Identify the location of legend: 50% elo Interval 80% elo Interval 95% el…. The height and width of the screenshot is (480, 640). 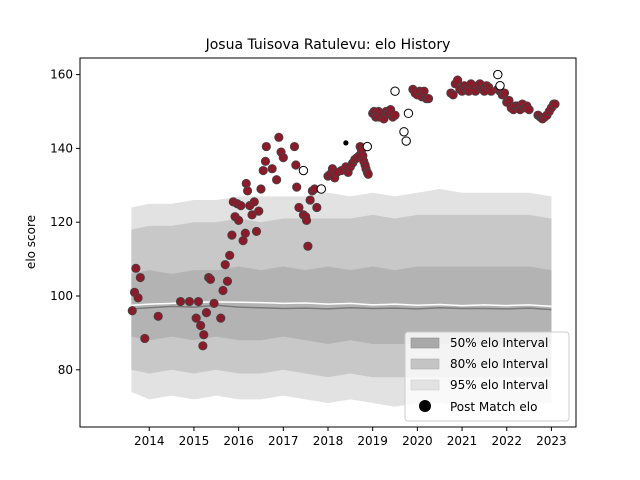
(487, 376).